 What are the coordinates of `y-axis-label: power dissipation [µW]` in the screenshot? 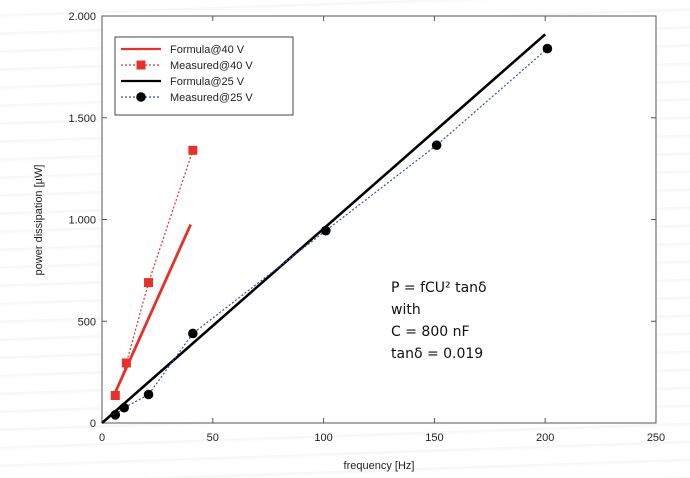 It's located at (39, 220).